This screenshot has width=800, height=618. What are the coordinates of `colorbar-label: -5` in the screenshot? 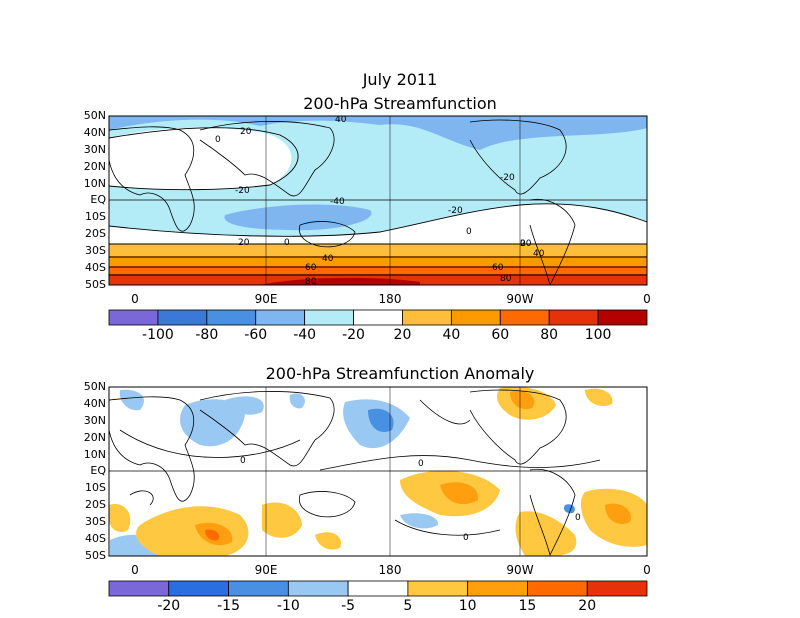 It's located at (348, 606).